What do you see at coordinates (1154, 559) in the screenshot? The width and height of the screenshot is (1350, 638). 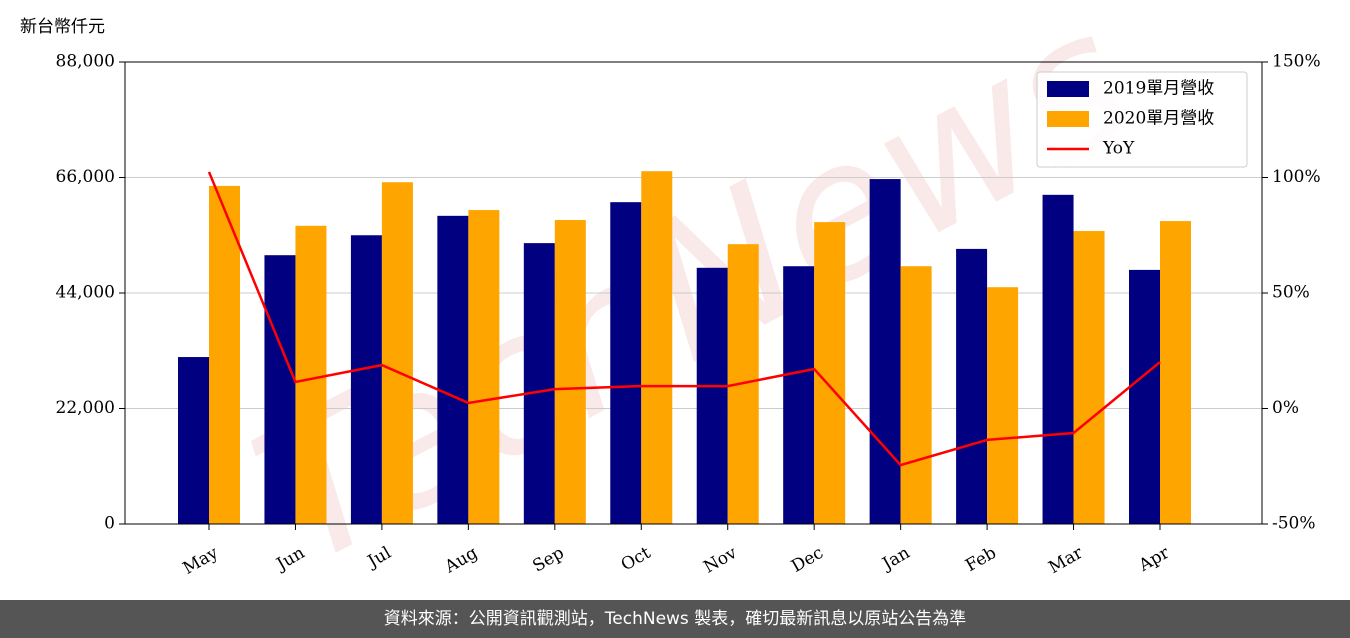 I see `x-tick-label: Apr` at bounding box center [1154, 559].